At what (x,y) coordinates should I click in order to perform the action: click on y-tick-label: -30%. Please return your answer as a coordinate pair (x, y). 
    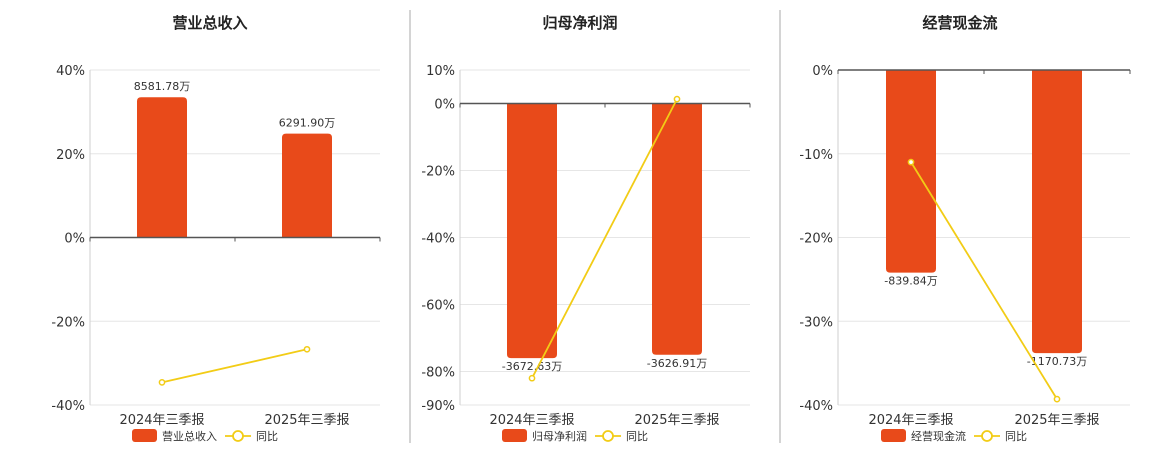
    Looking at the image, I should click on (816, 322).